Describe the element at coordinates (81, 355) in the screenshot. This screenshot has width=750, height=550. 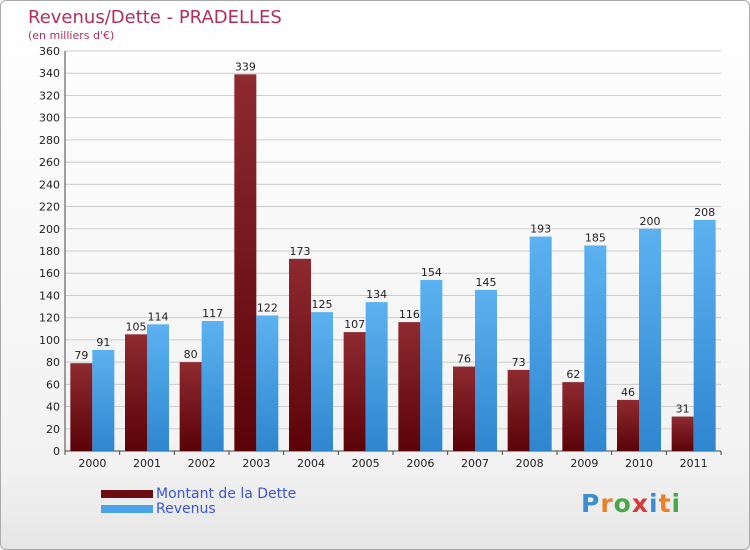
I see `data-label: 79` at that location.